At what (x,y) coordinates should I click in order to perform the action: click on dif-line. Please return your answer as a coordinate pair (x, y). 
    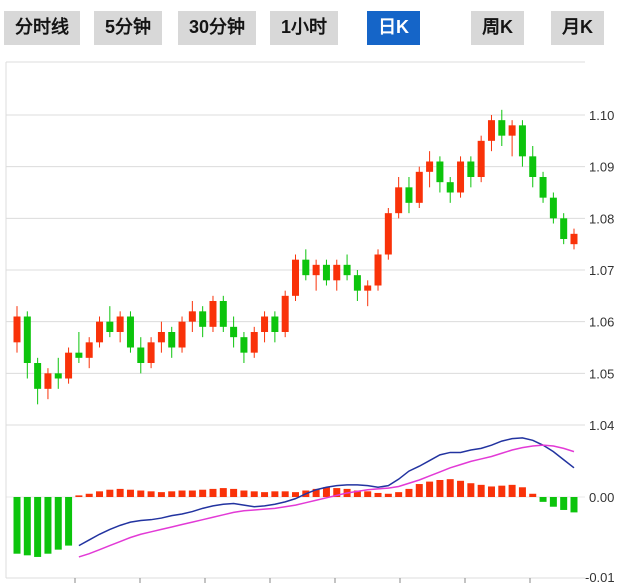
    Looking at the image, I should click on (326, 492).